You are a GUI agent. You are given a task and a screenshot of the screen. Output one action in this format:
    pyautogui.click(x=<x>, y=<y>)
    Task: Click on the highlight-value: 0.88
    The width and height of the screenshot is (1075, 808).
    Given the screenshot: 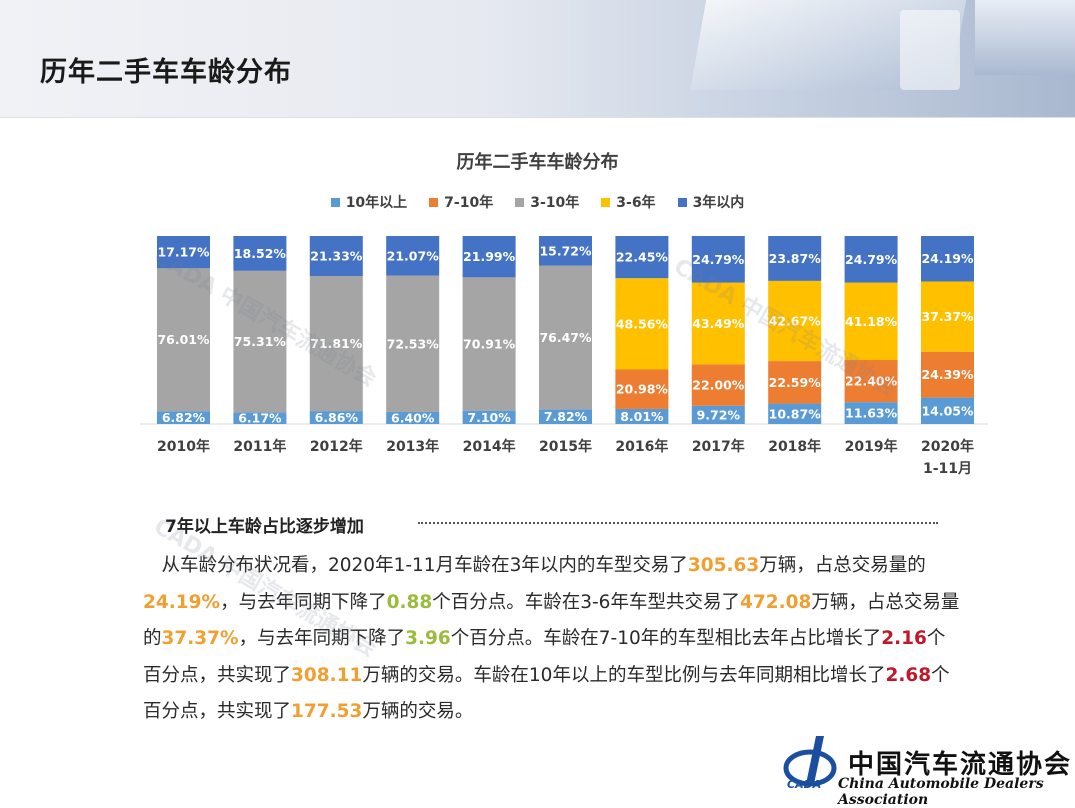 What is the action you would take?
    pyautogui.click(x=409, y=602)
    